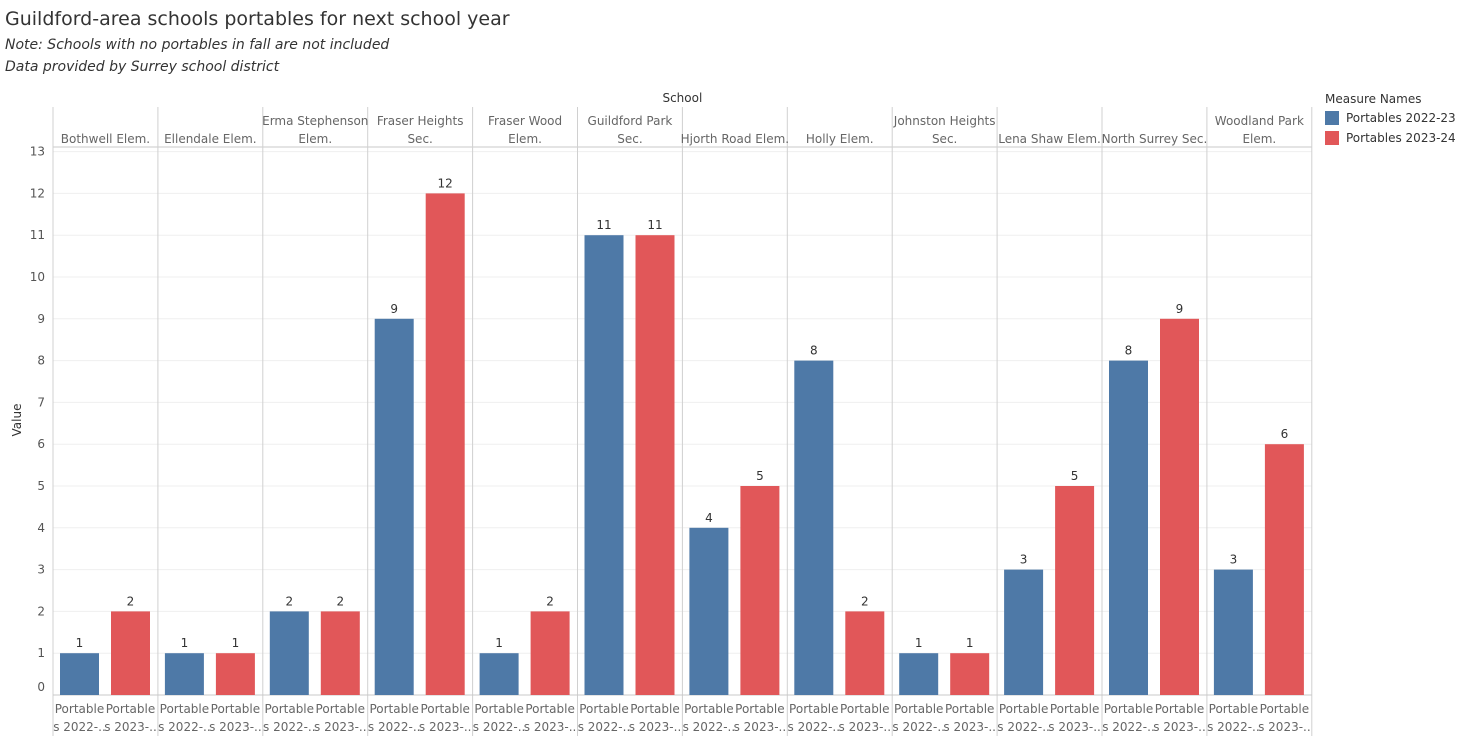  What do you see at coordinates (41, 402) in the screenshot?
I see `y-tick-label: 7` at bounding box center [41, 402].